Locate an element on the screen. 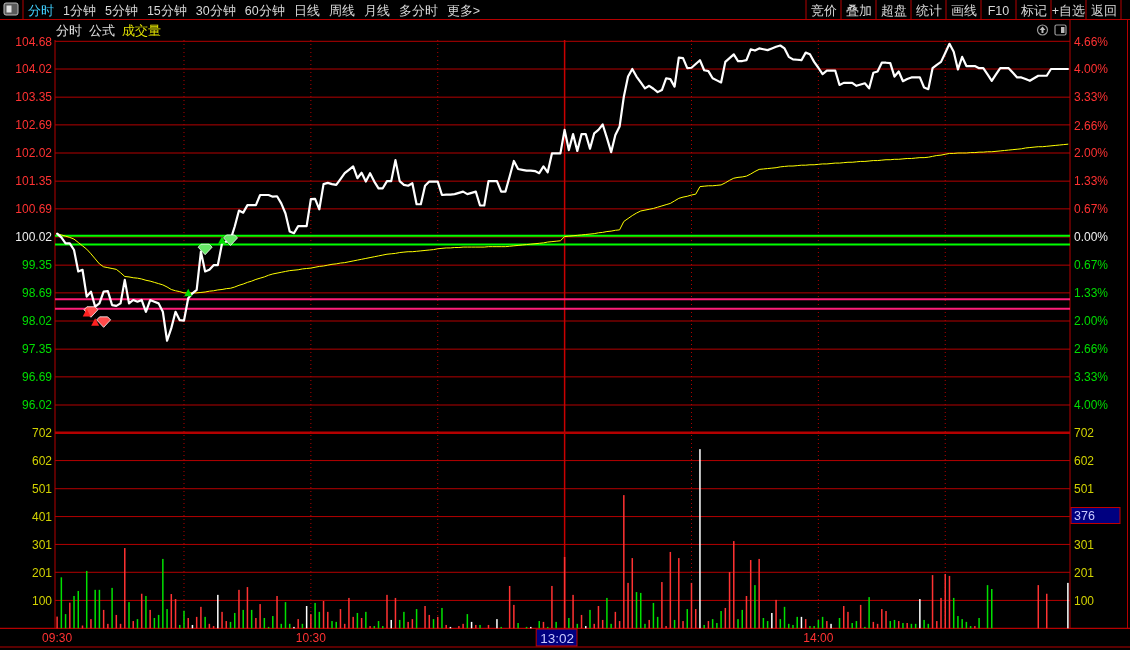 This screenshot has width=1130, height=650. y-tick-label: 98.02 is located at coordinates (37, 321).